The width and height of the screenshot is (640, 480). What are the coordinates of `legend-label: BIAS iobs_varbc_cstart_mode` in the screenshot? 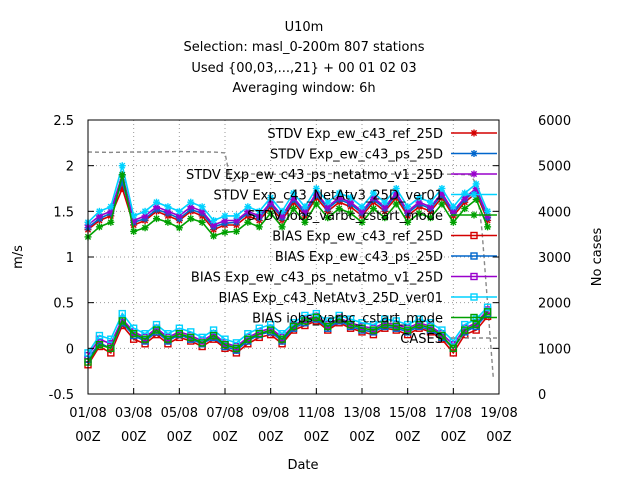 It's located at (347, 319).